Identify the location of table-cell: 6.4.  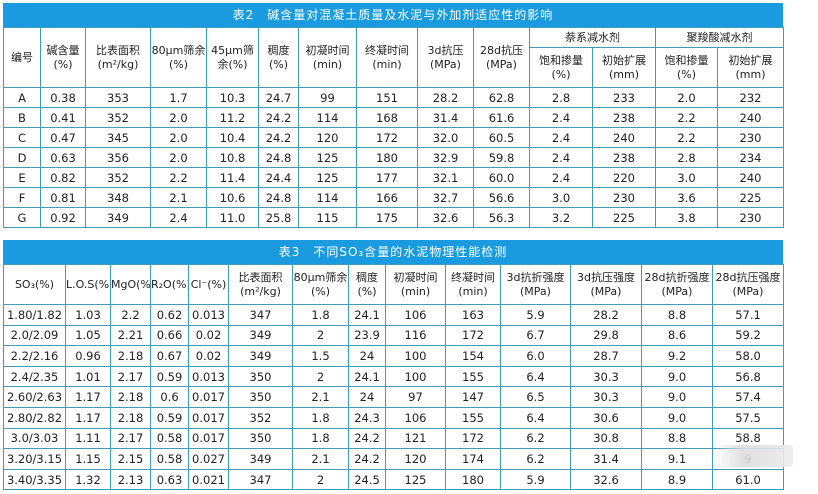
(535, 376).